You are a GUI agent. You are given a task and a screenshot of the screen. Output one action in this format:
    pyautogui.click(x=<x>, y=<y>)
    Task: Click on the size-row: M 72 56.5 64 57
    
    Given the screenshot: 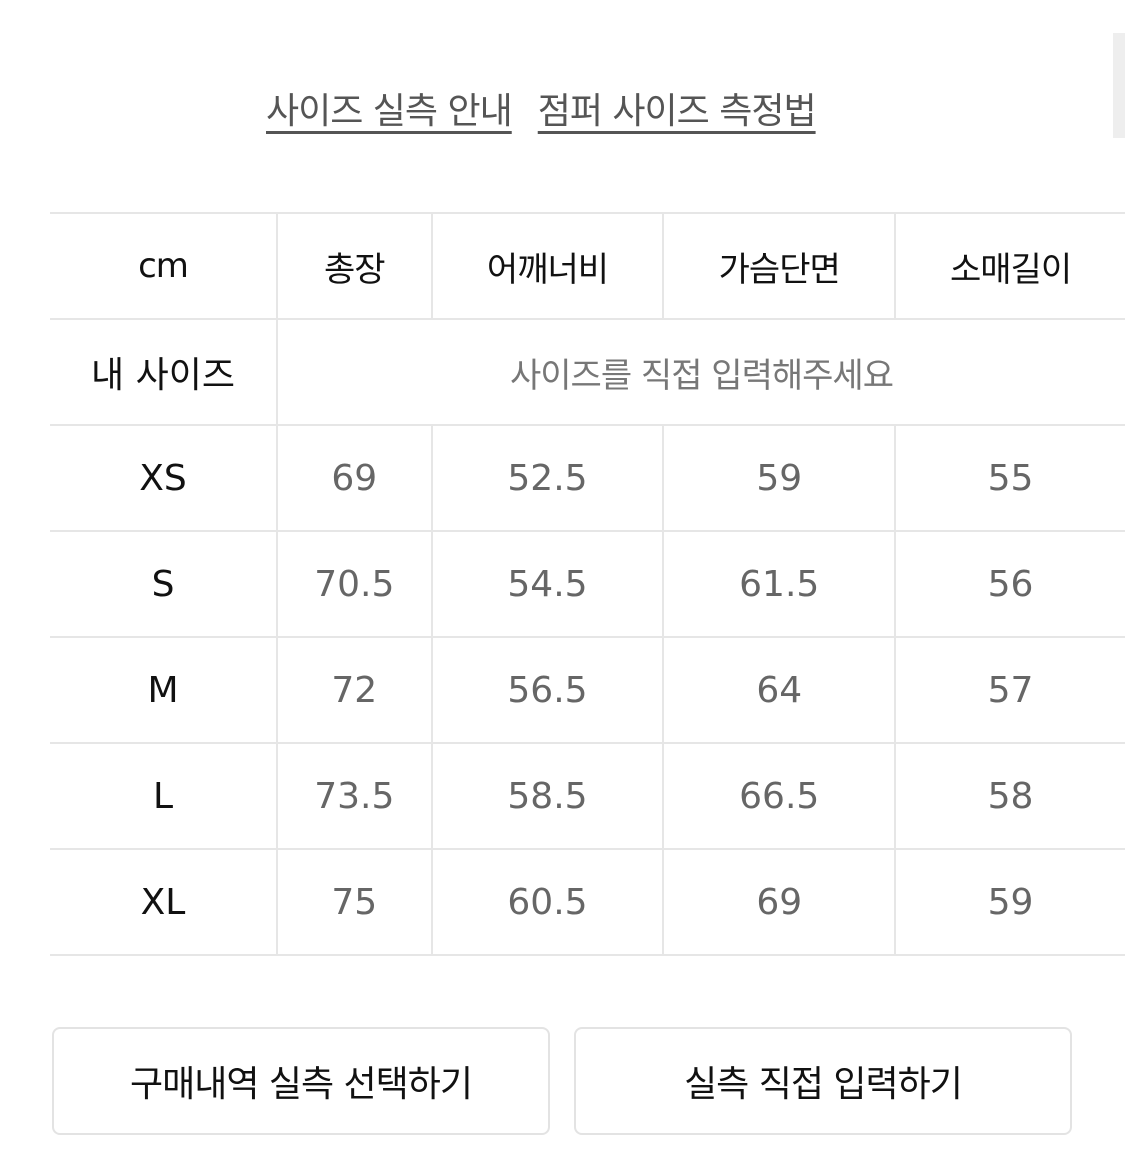 What is the action you would take?
    pyautogui.click(x=587, y=690)
    